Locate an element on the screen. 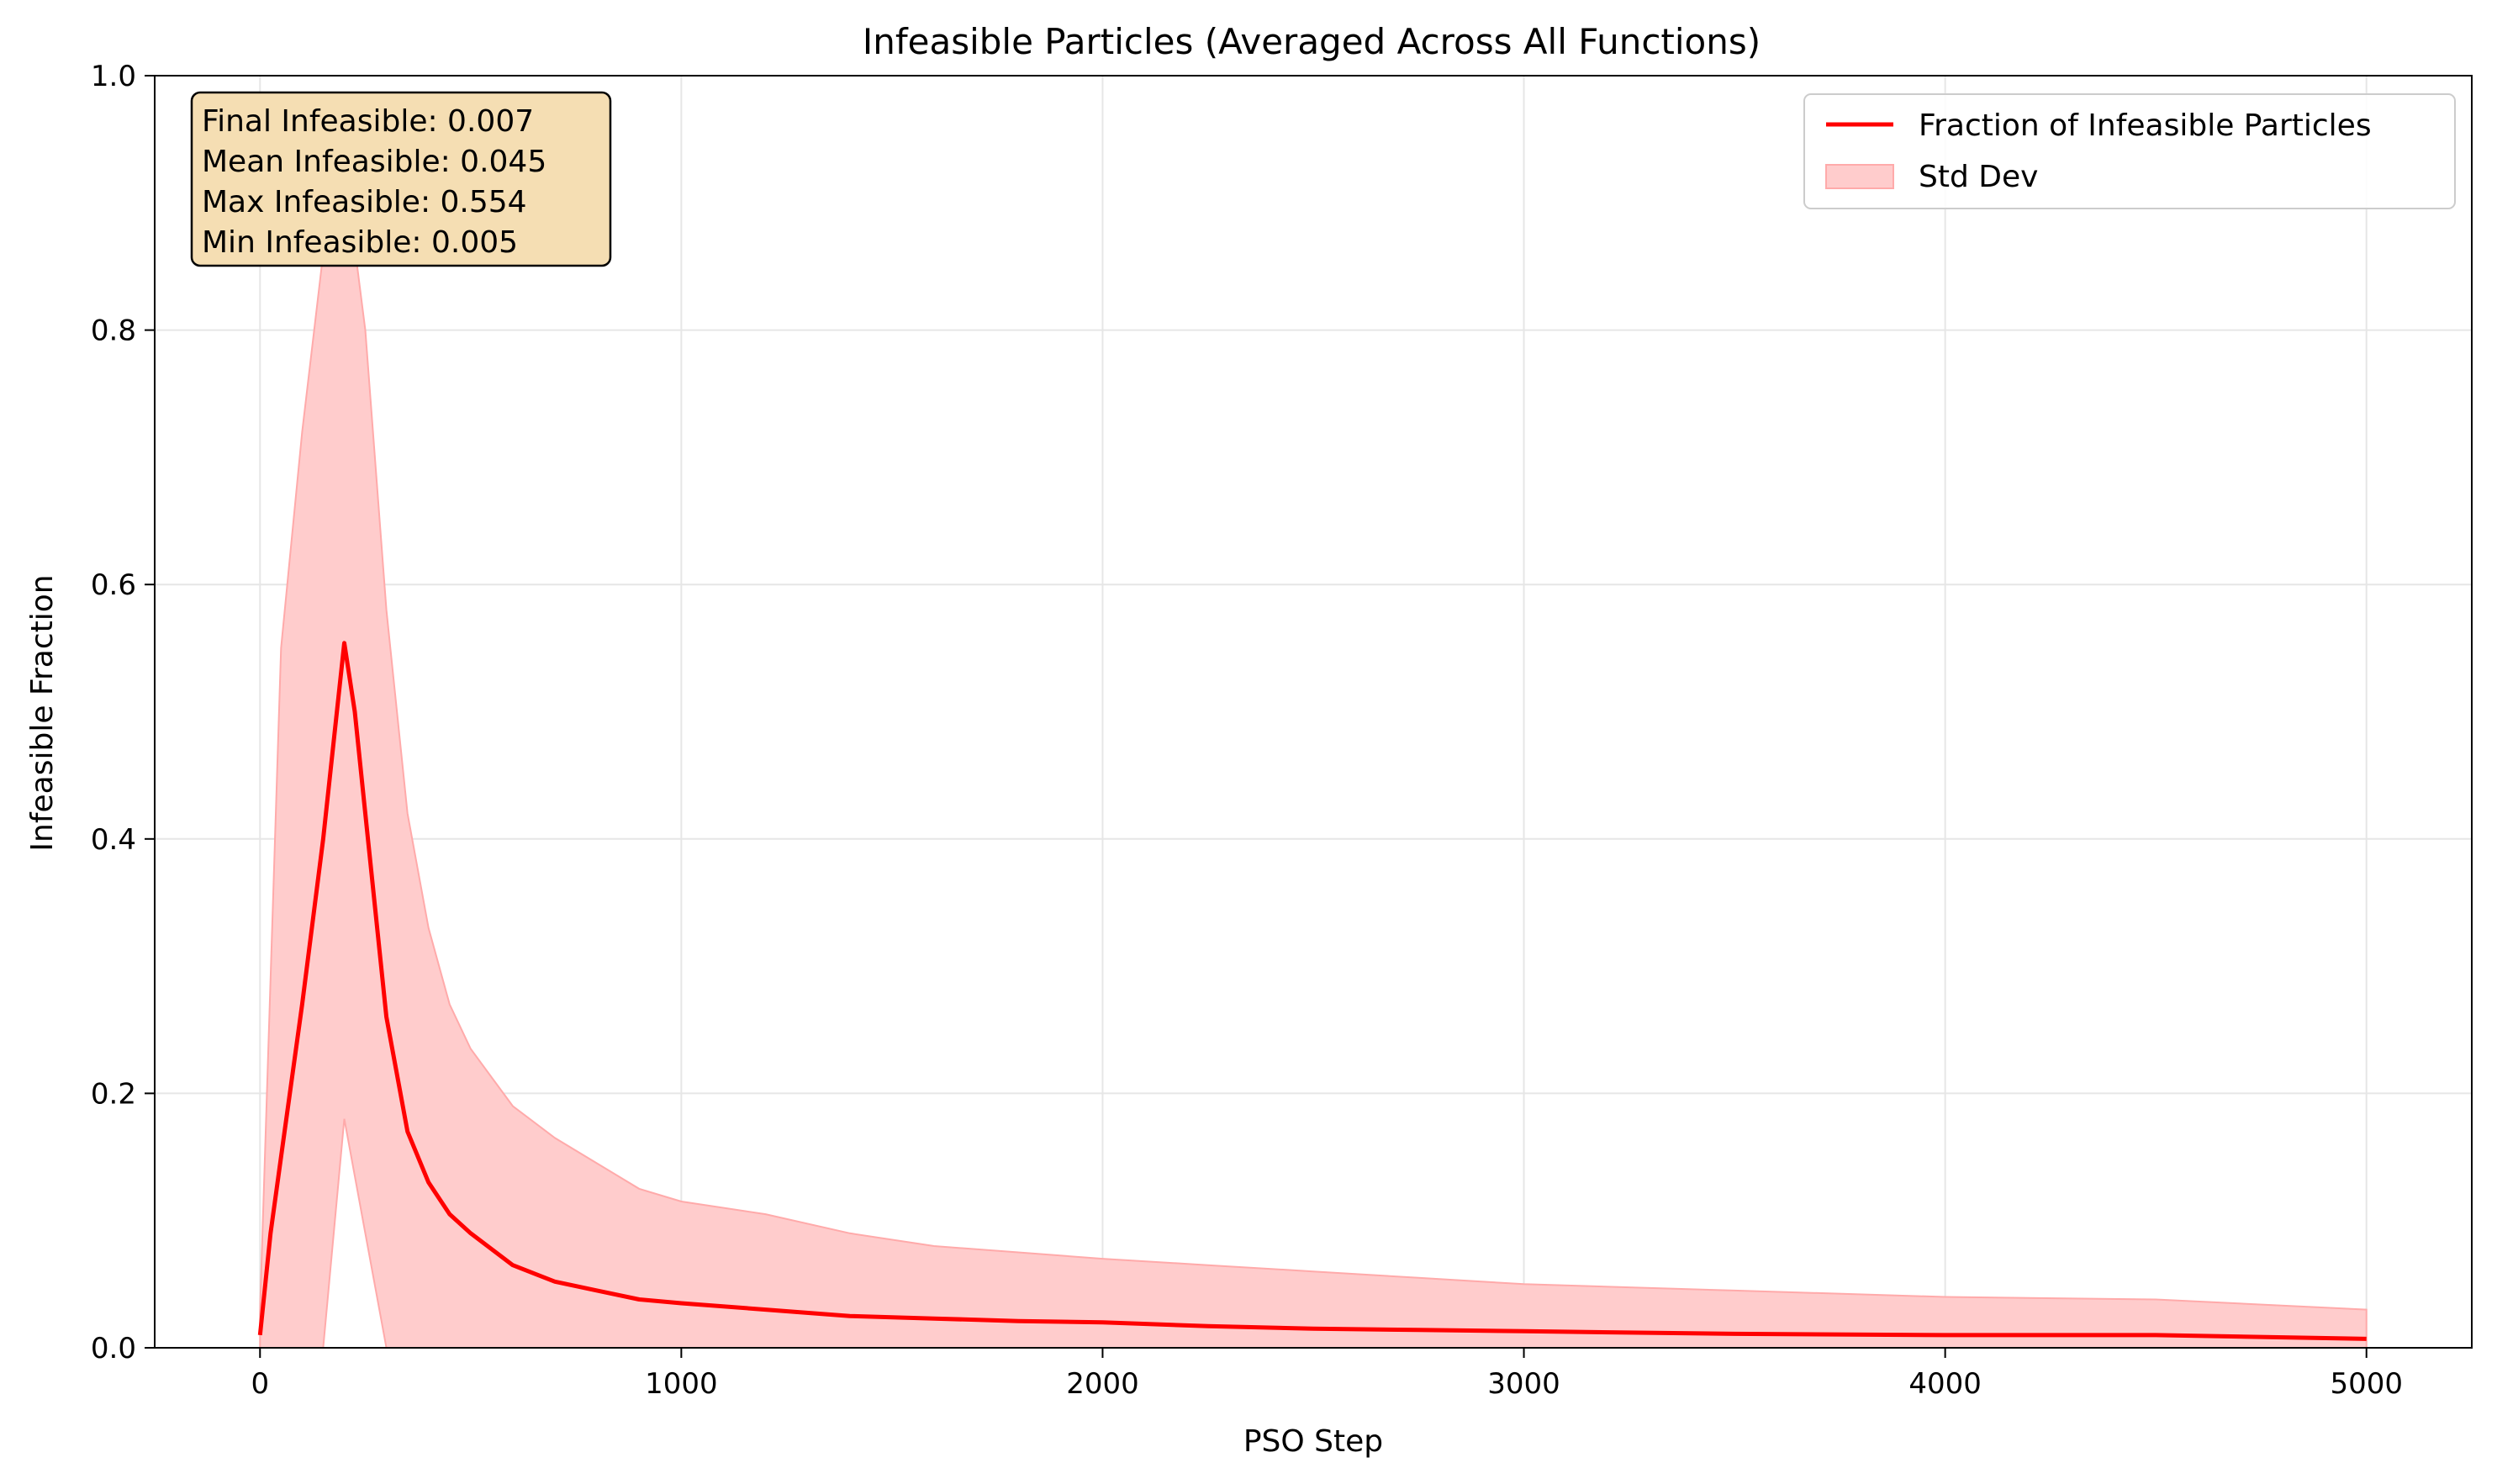 The width and height of the screenshot is (2497, 1484). y-tick-label-2: 0.4 is located at coordinates (113, 840).